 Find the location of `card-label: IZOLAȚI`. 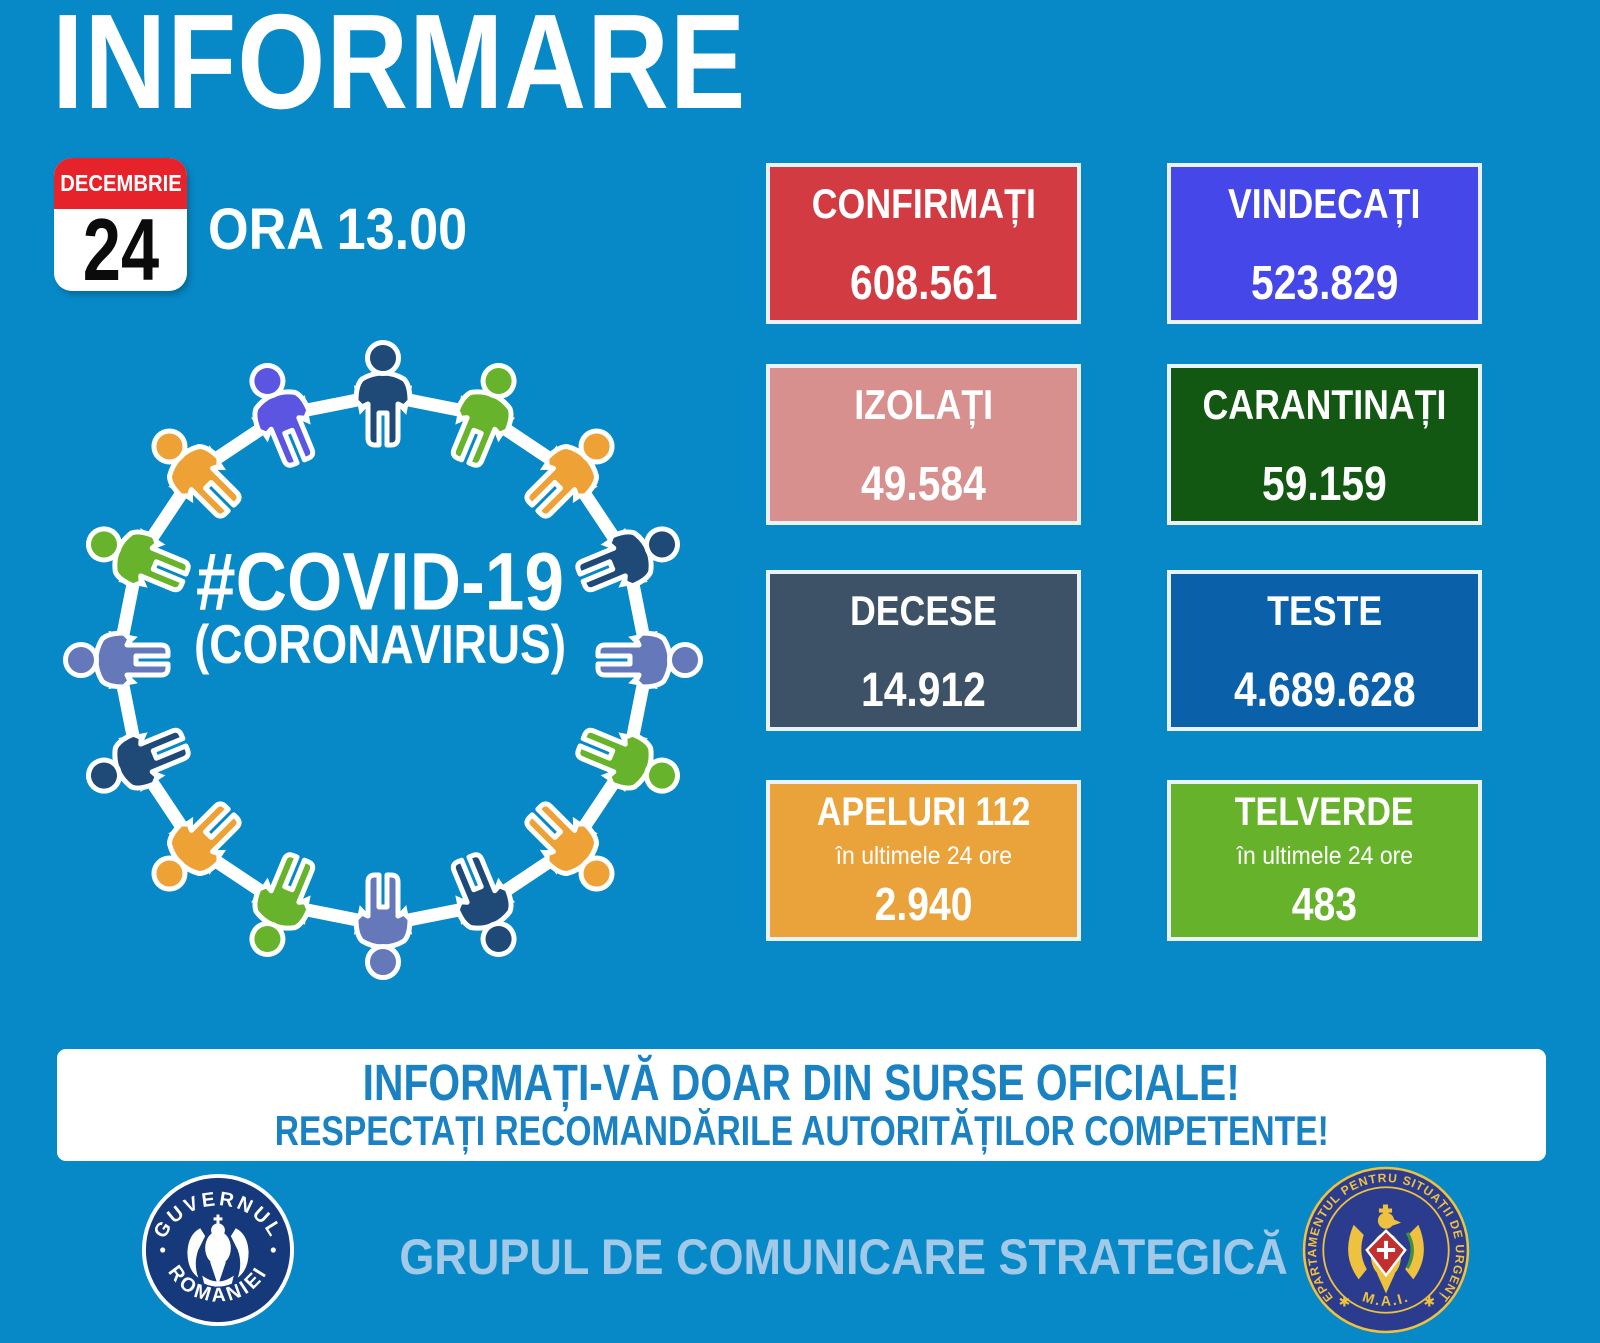

card-label: IZOLAȚI is located at coordinates (923, 404).